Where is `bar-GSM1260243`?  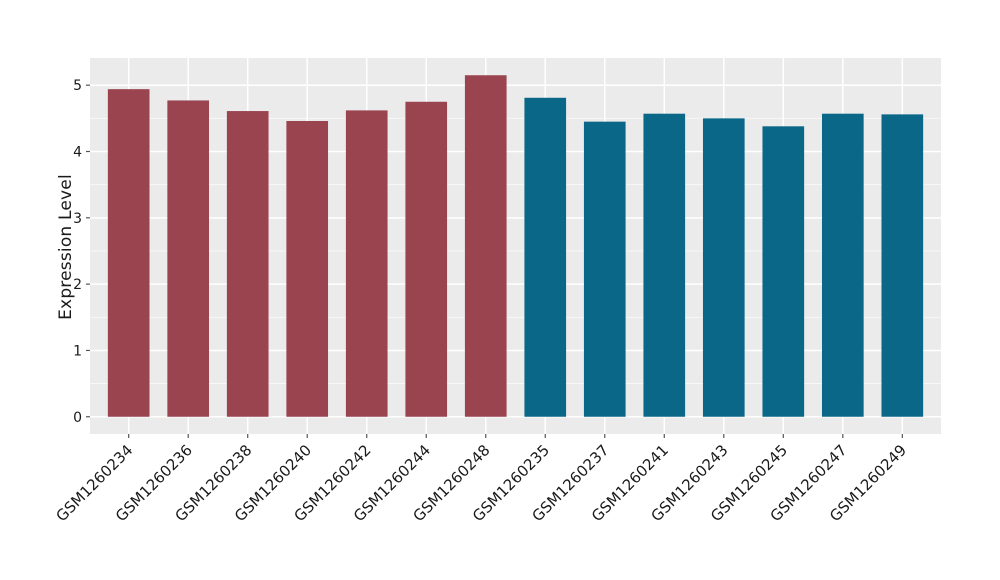 bar-GSM1260243 is located at coordinates (723, 267).